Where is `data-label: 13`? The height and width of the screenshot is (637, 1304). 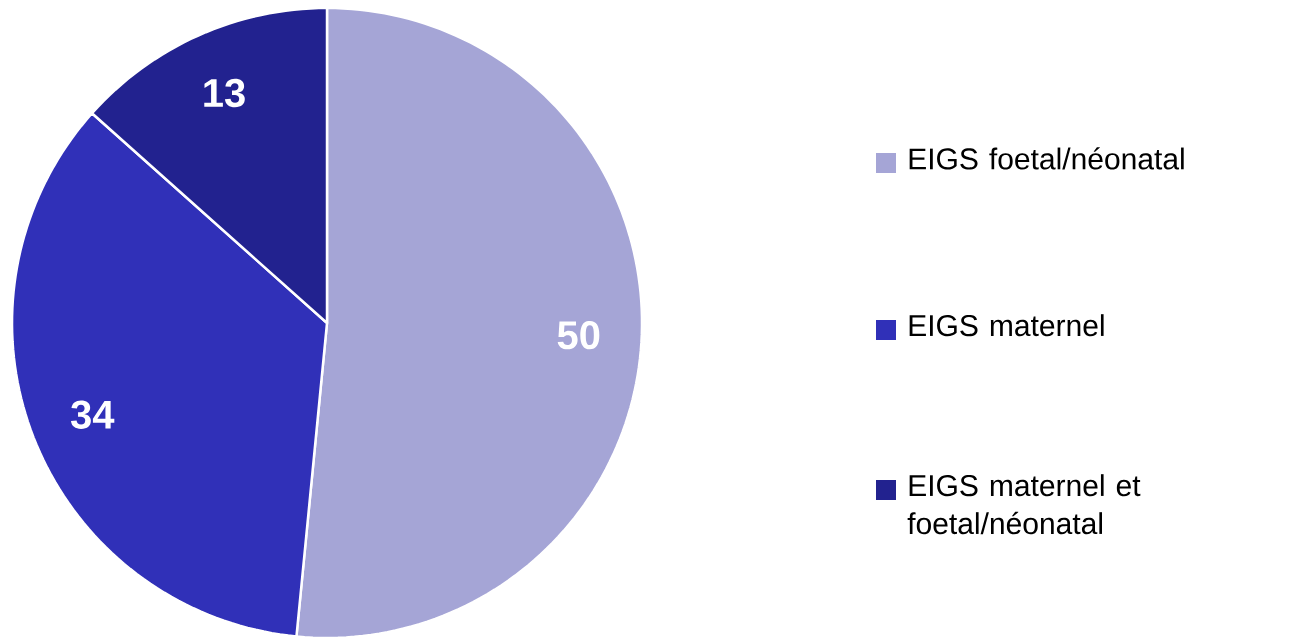 data-label: 13 is located at coordinates (224, 93).